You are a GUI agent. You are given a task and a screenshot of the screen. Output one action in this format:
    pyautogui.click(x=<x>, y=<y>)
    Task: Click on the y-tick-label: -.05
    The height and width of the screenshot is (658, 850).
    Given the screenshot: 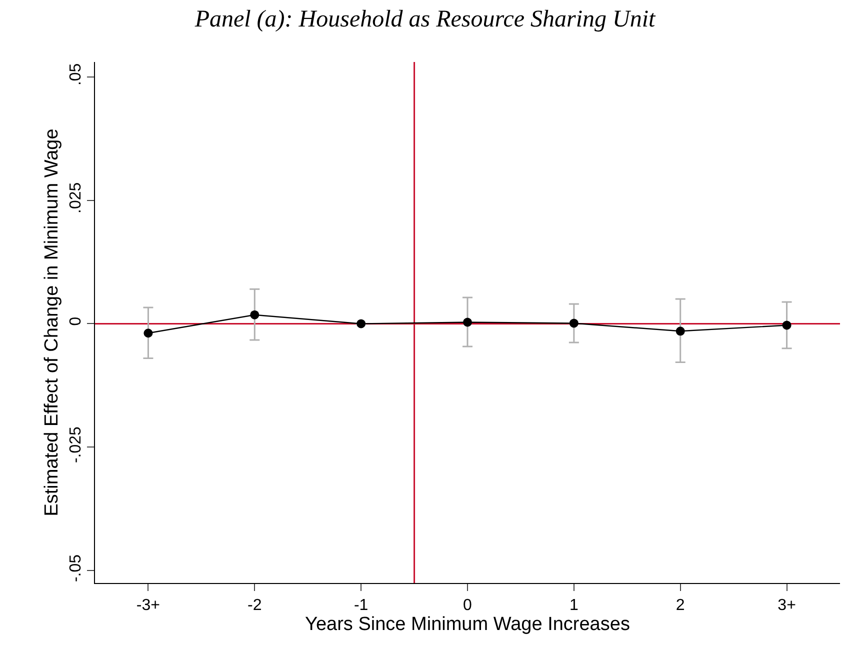 What is the action you would take?
    pyautogui.click(x=76, y=568)
    